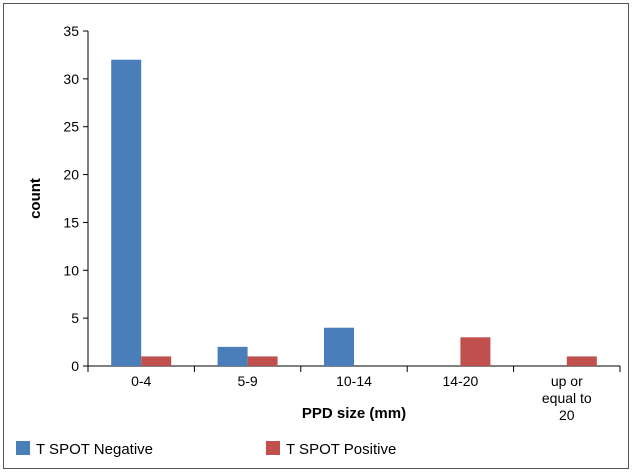 Image resolution: width=634 pixels, height=474 pixels. Describe the element at coordinates (341, 449) in the screenshot. I see `legend-label: T SPOT Positive` at that location.